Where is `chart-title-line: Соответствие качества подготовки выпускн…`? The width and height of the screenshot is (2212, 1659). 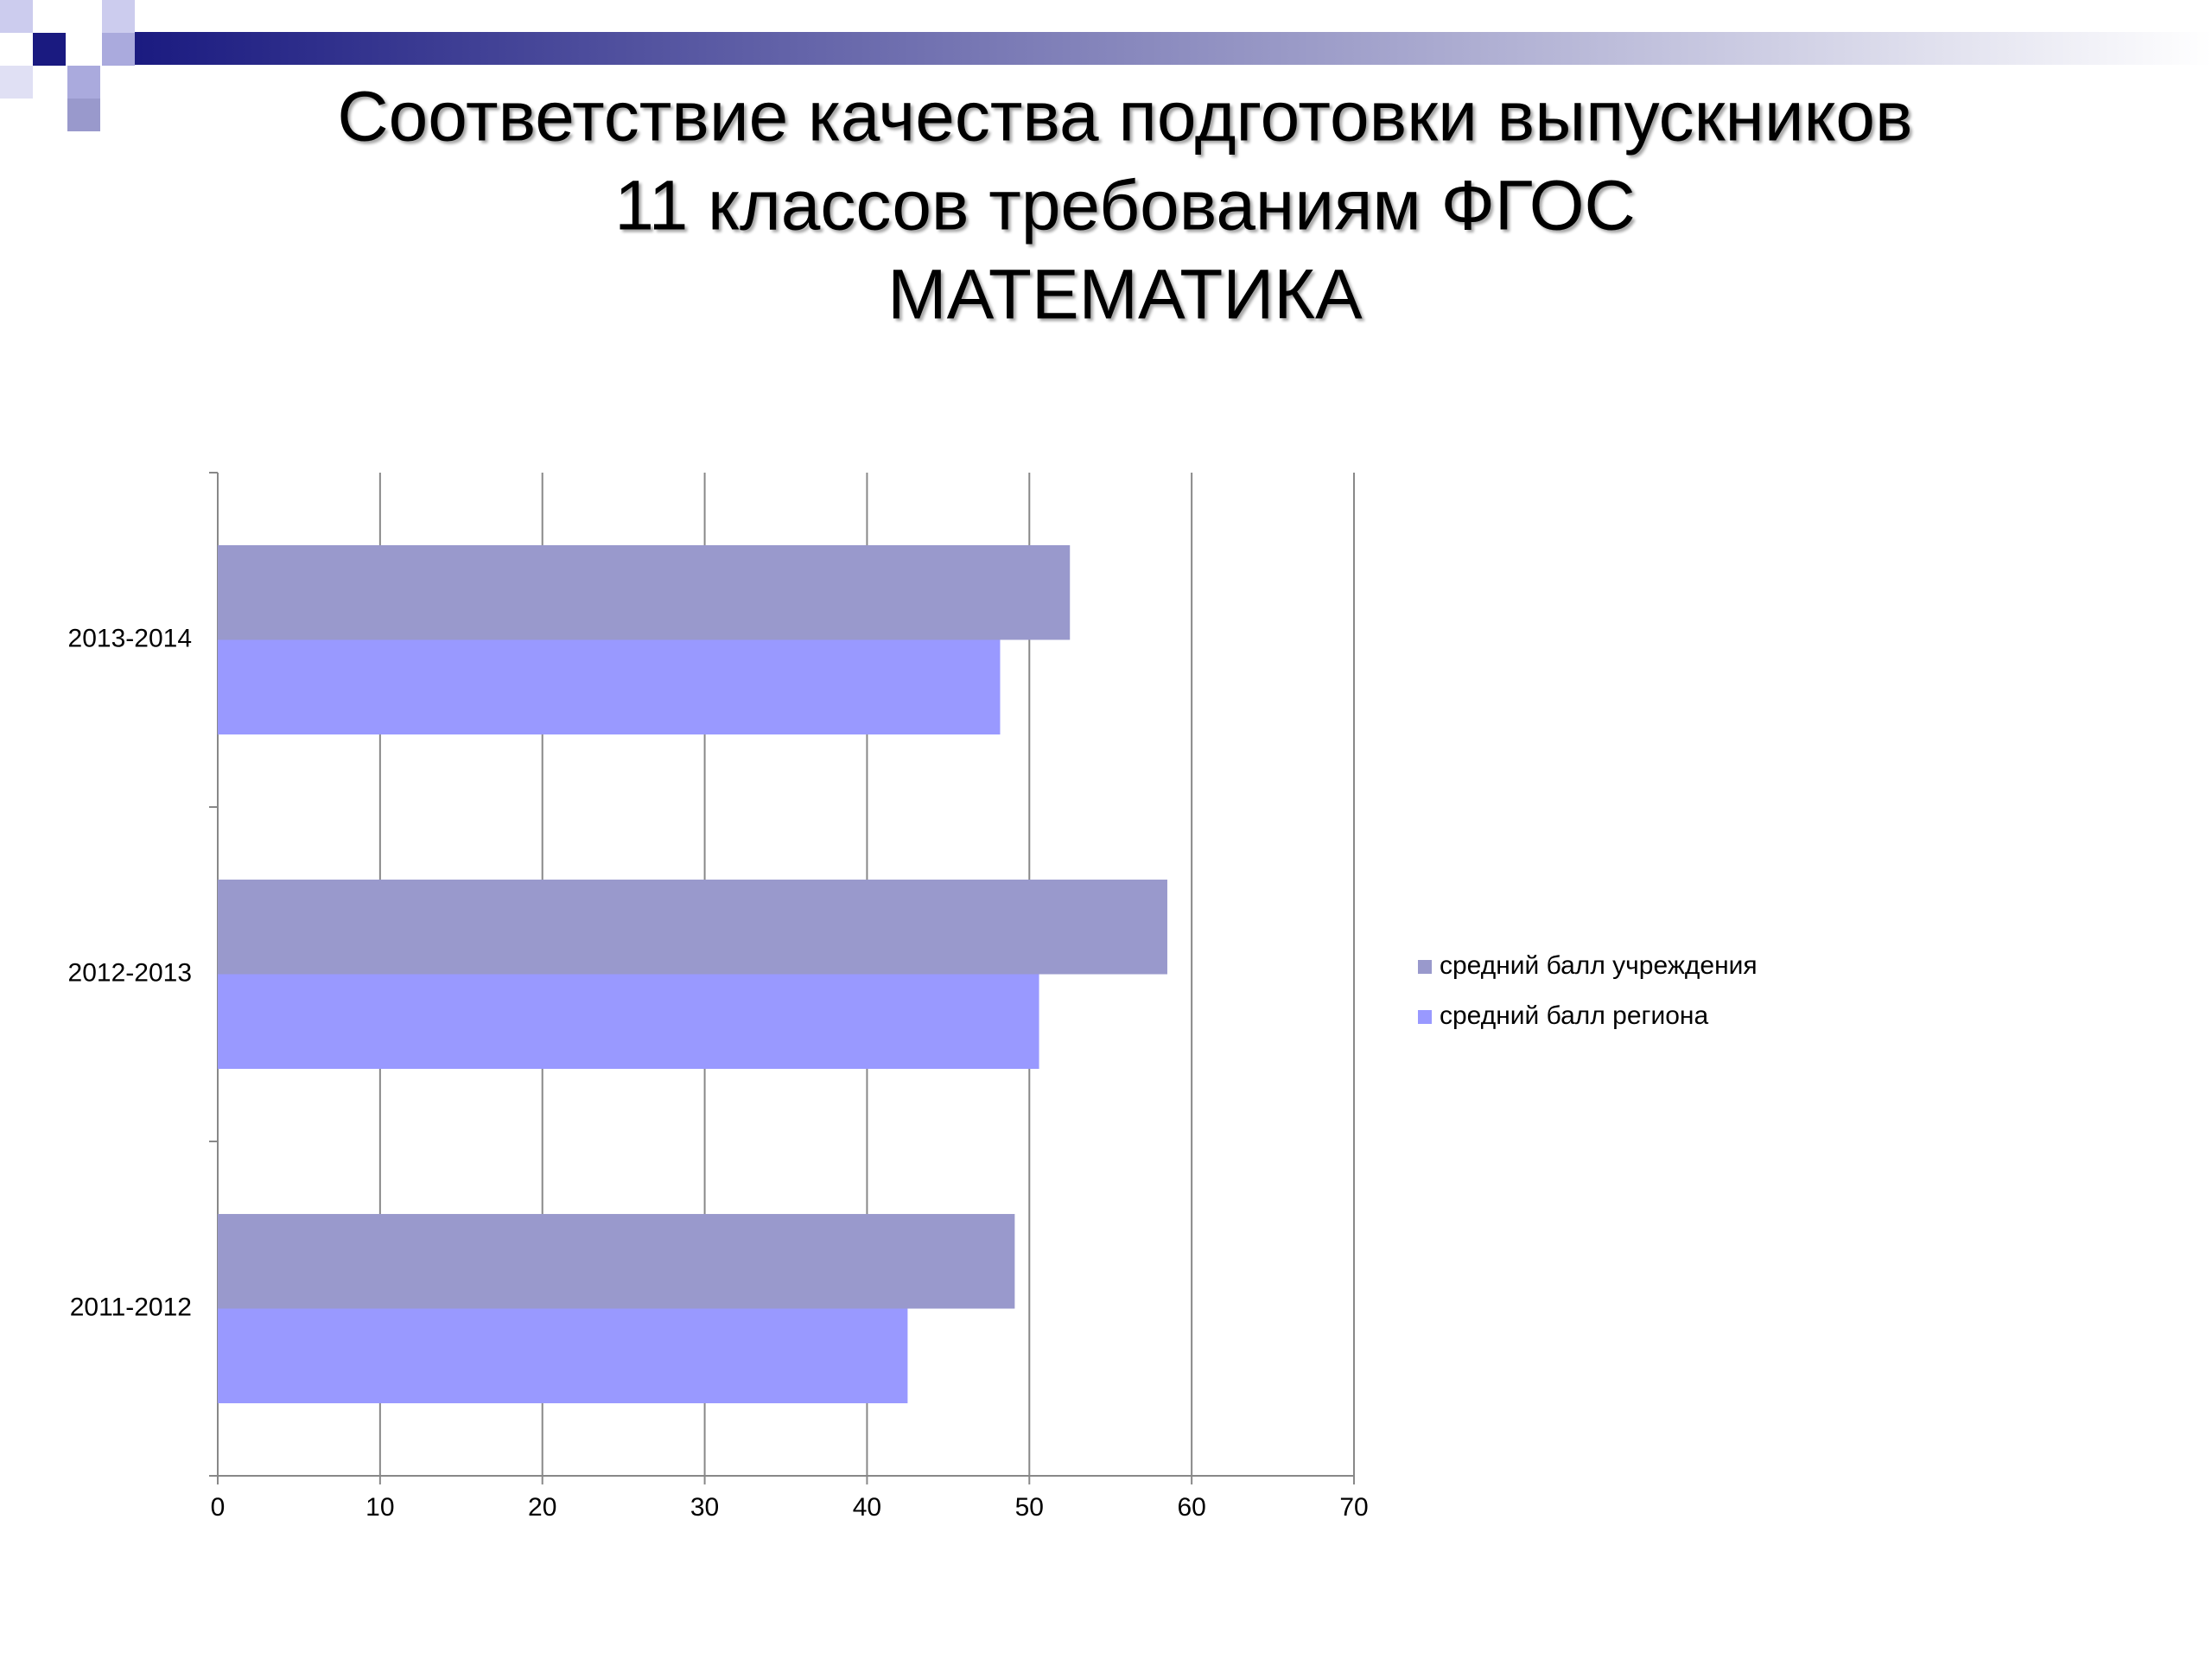
chart-title-line: Соответствие качества подготовки выпускн… is located at coordinates (1124, 117).